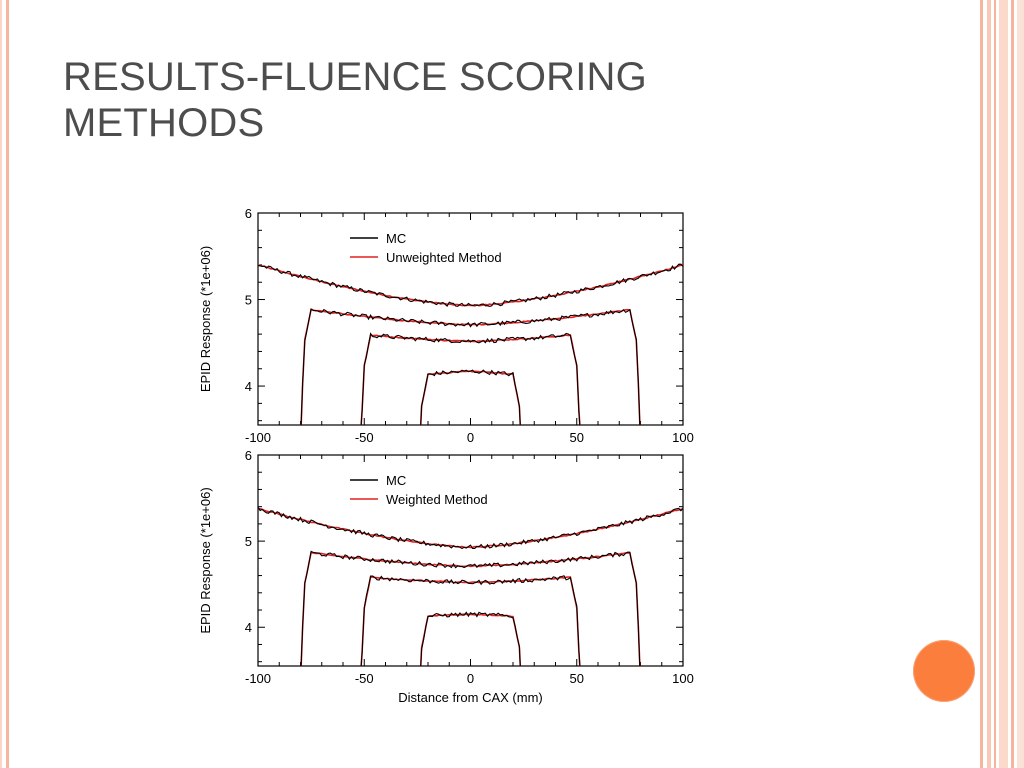  What do you see at coordinates (437, 499) in the screenshot?
I see `legend-label: Weighted Method` at bounding box center [437, 499].